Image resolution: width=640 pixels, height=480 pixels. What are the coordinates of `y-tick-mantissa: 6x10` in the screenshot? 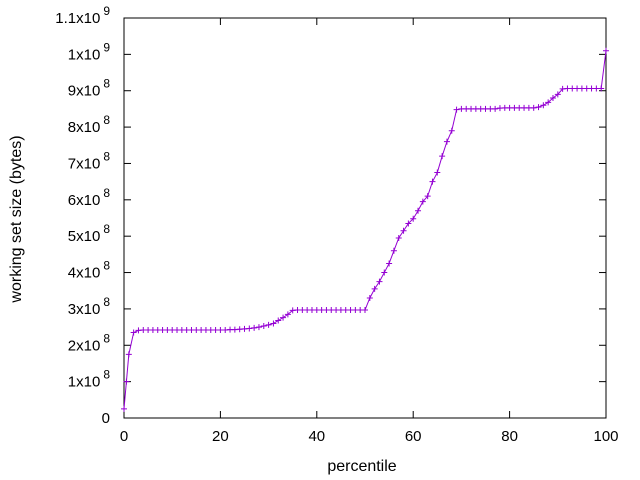 It's located at (84, 200).